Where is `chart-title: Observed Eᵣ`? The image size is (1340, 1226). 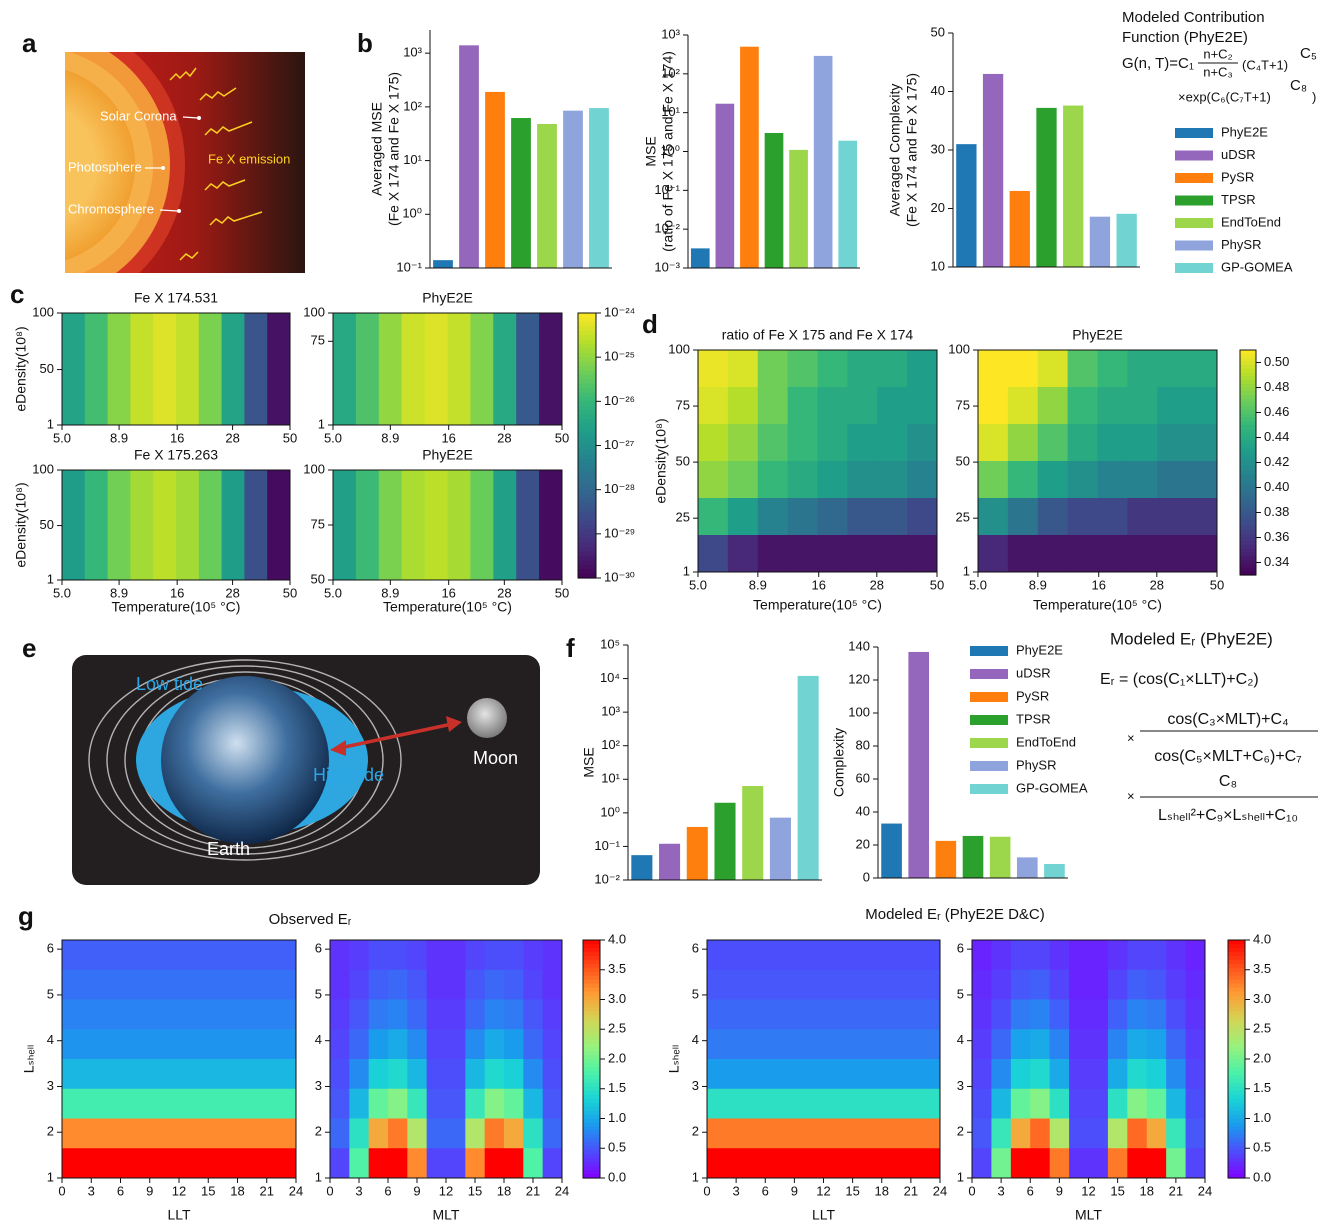
chart-title: Observed Eᵣ is located at coordinates (310, 919).